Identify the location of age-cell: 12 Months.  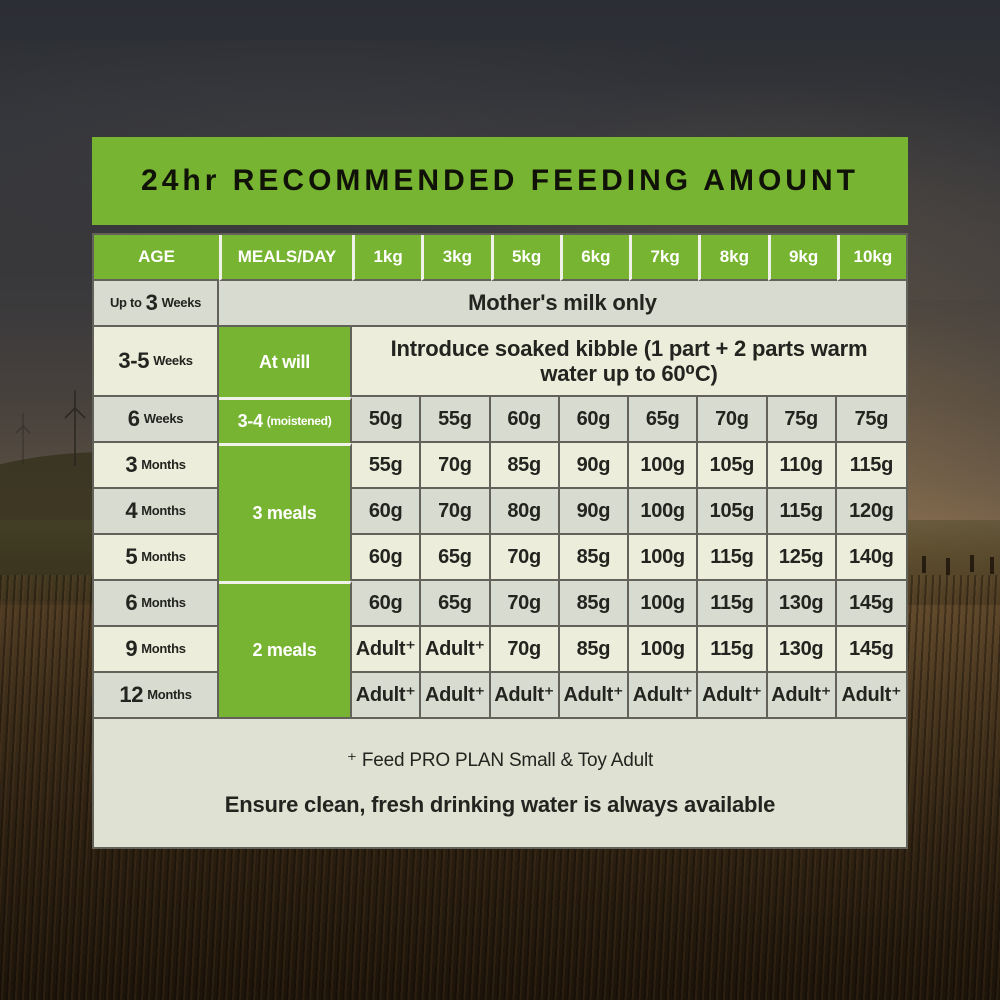
(156, 695).